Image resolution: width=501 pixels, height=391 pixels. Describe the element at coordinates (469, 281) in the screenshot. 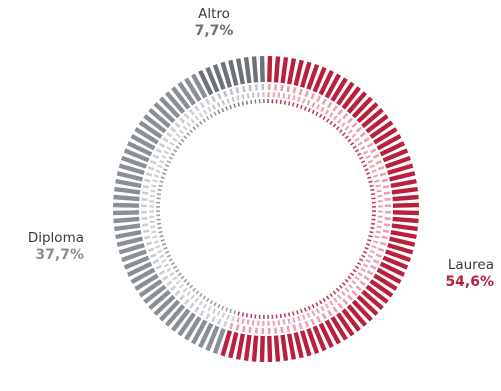

I see `label-laurea-value: 54,6%` at that location.